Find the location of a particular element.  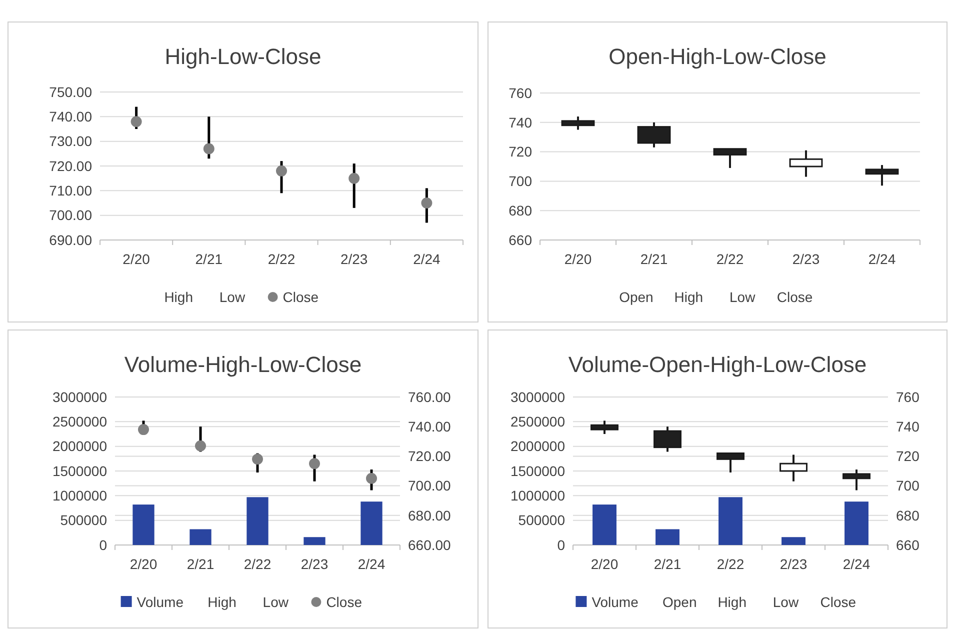

y2-tick-label: 760 is located at coordinates (908, 396).